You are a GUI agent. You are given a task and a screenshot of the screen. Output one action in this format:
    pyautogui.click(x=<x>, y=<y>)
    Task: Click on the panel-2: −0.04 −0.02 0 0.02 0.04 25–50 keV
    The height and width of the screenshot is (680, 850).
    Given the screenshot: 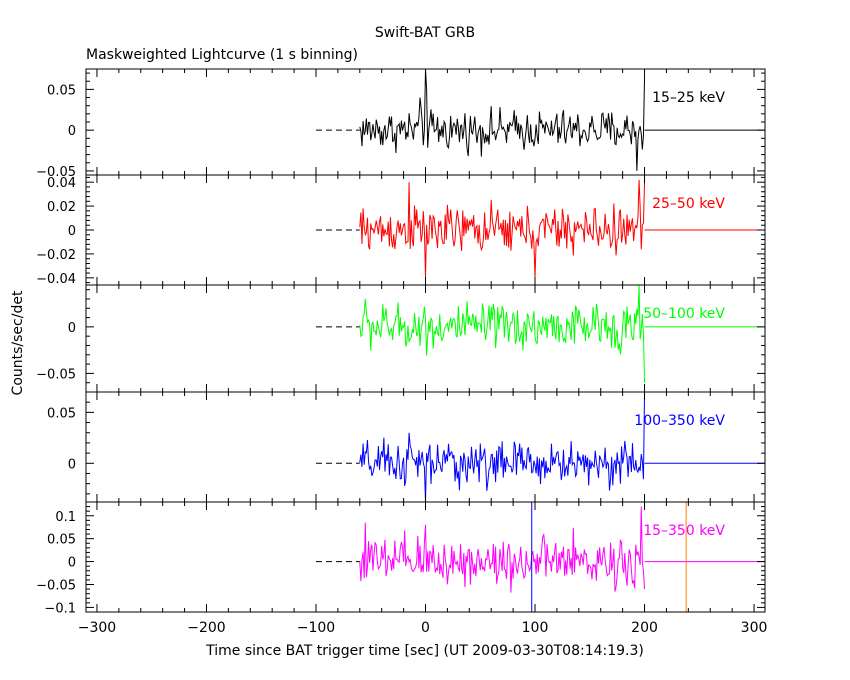 What is the action you would take?
    pyautogui.click(x=401, y=230)
    